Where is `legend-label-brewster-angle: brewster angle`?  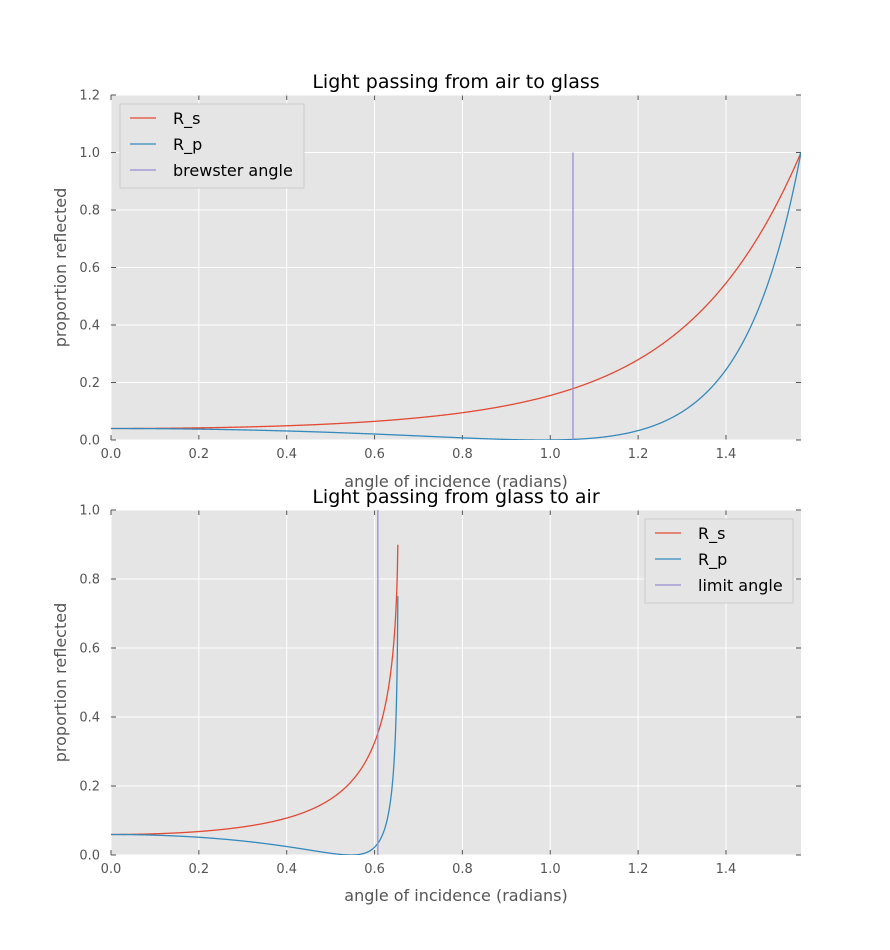
legend-label-brewster-angle: brewster angle is located at coordinates (233, 170).